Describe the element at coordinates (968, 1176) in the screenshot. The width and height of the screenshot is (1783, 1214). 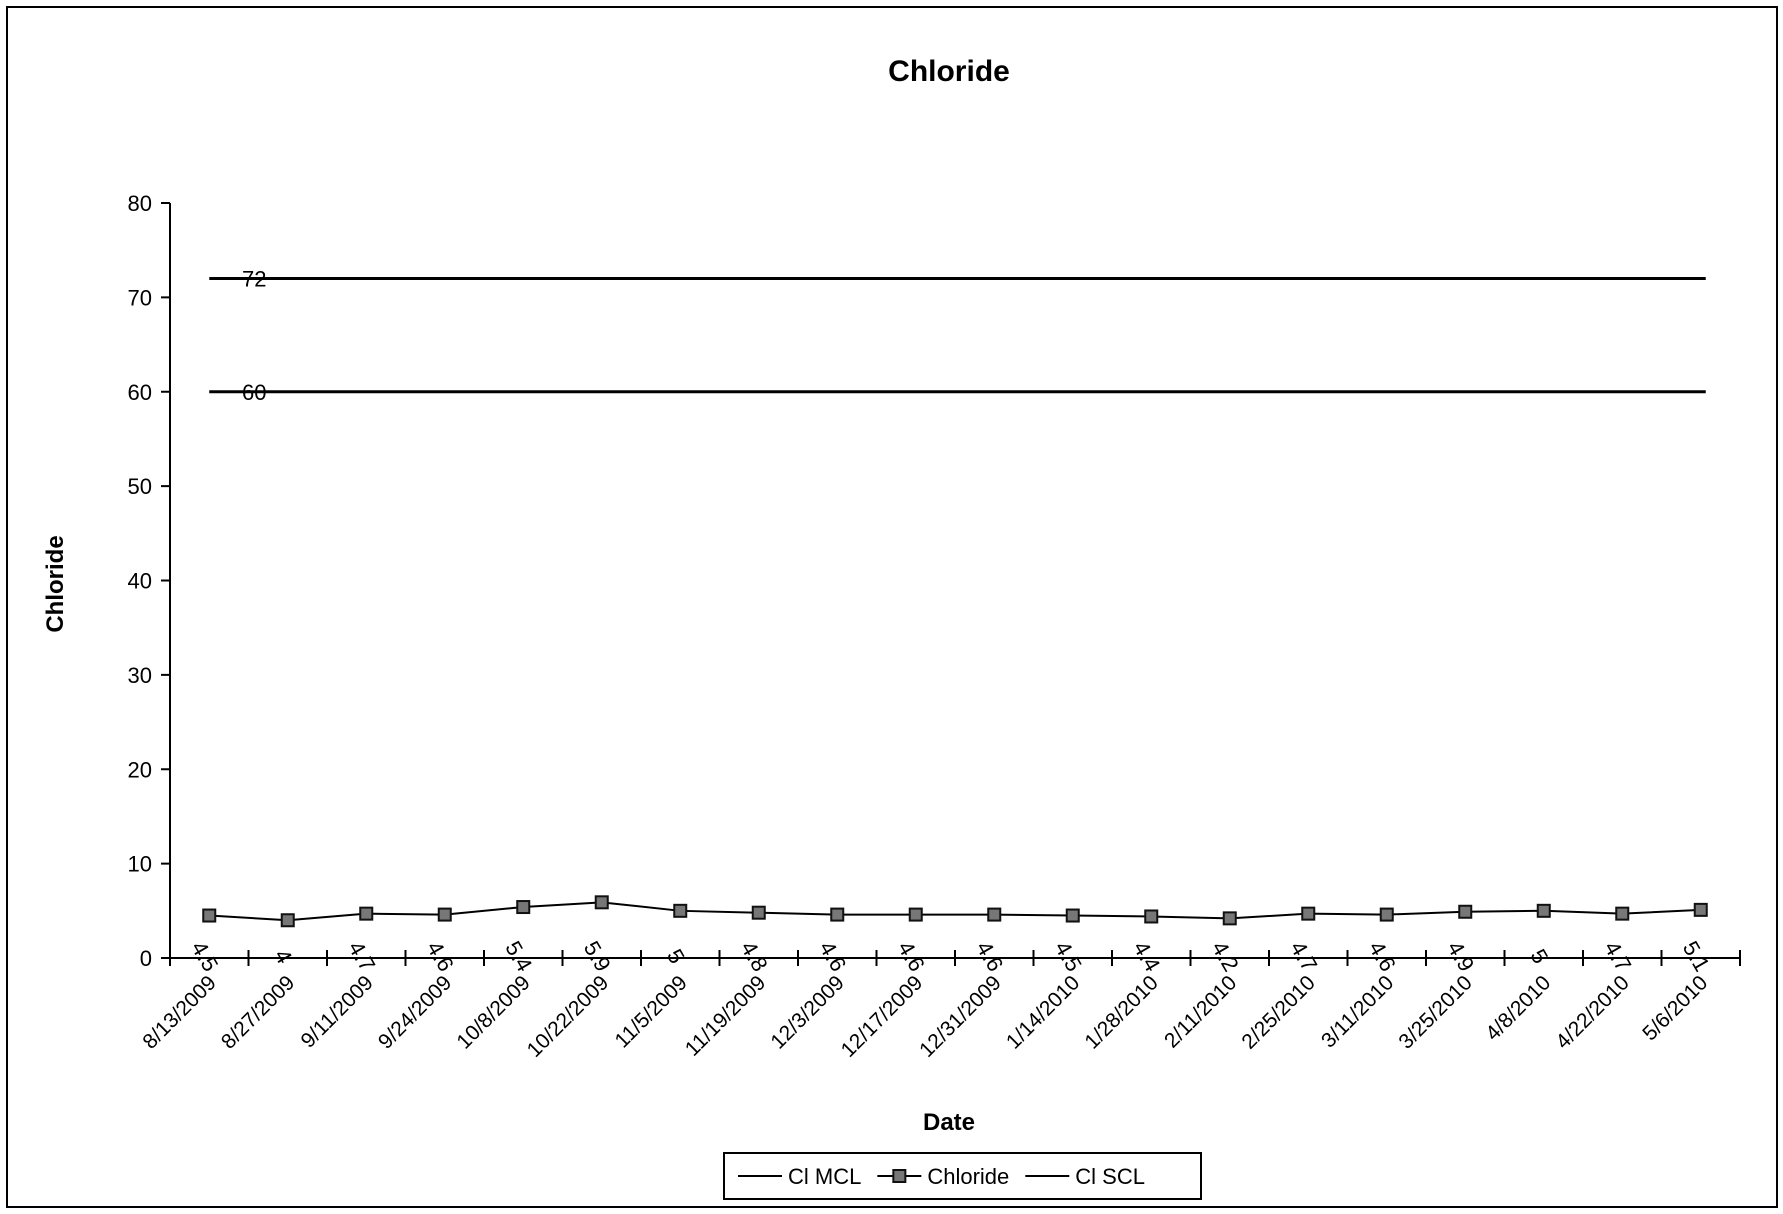
I see `legend-label-chloride: Chloride` at that location.